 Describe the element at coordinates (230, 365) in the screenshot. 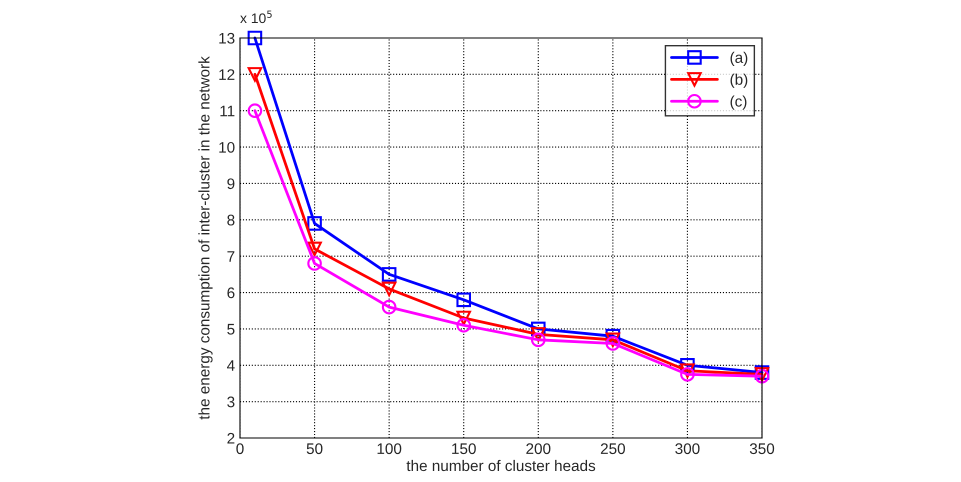

I see `y-tick-label: 4` at that location.